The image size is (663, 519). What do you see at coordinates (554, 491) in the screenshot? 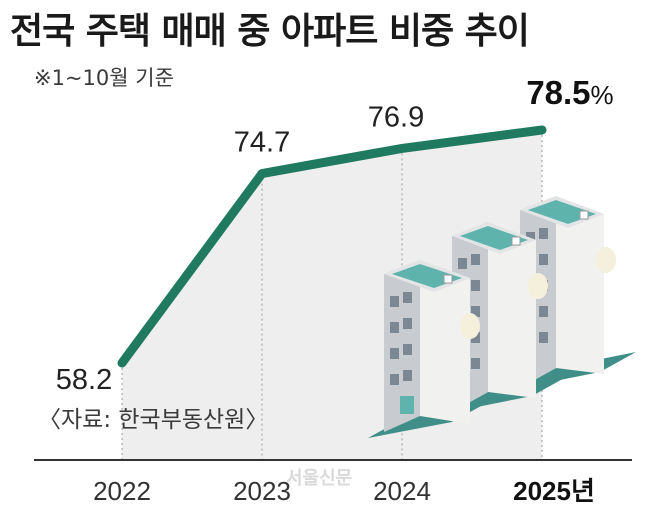
I see `x-tick-label: 2025년` at bounding box center [554, 491].